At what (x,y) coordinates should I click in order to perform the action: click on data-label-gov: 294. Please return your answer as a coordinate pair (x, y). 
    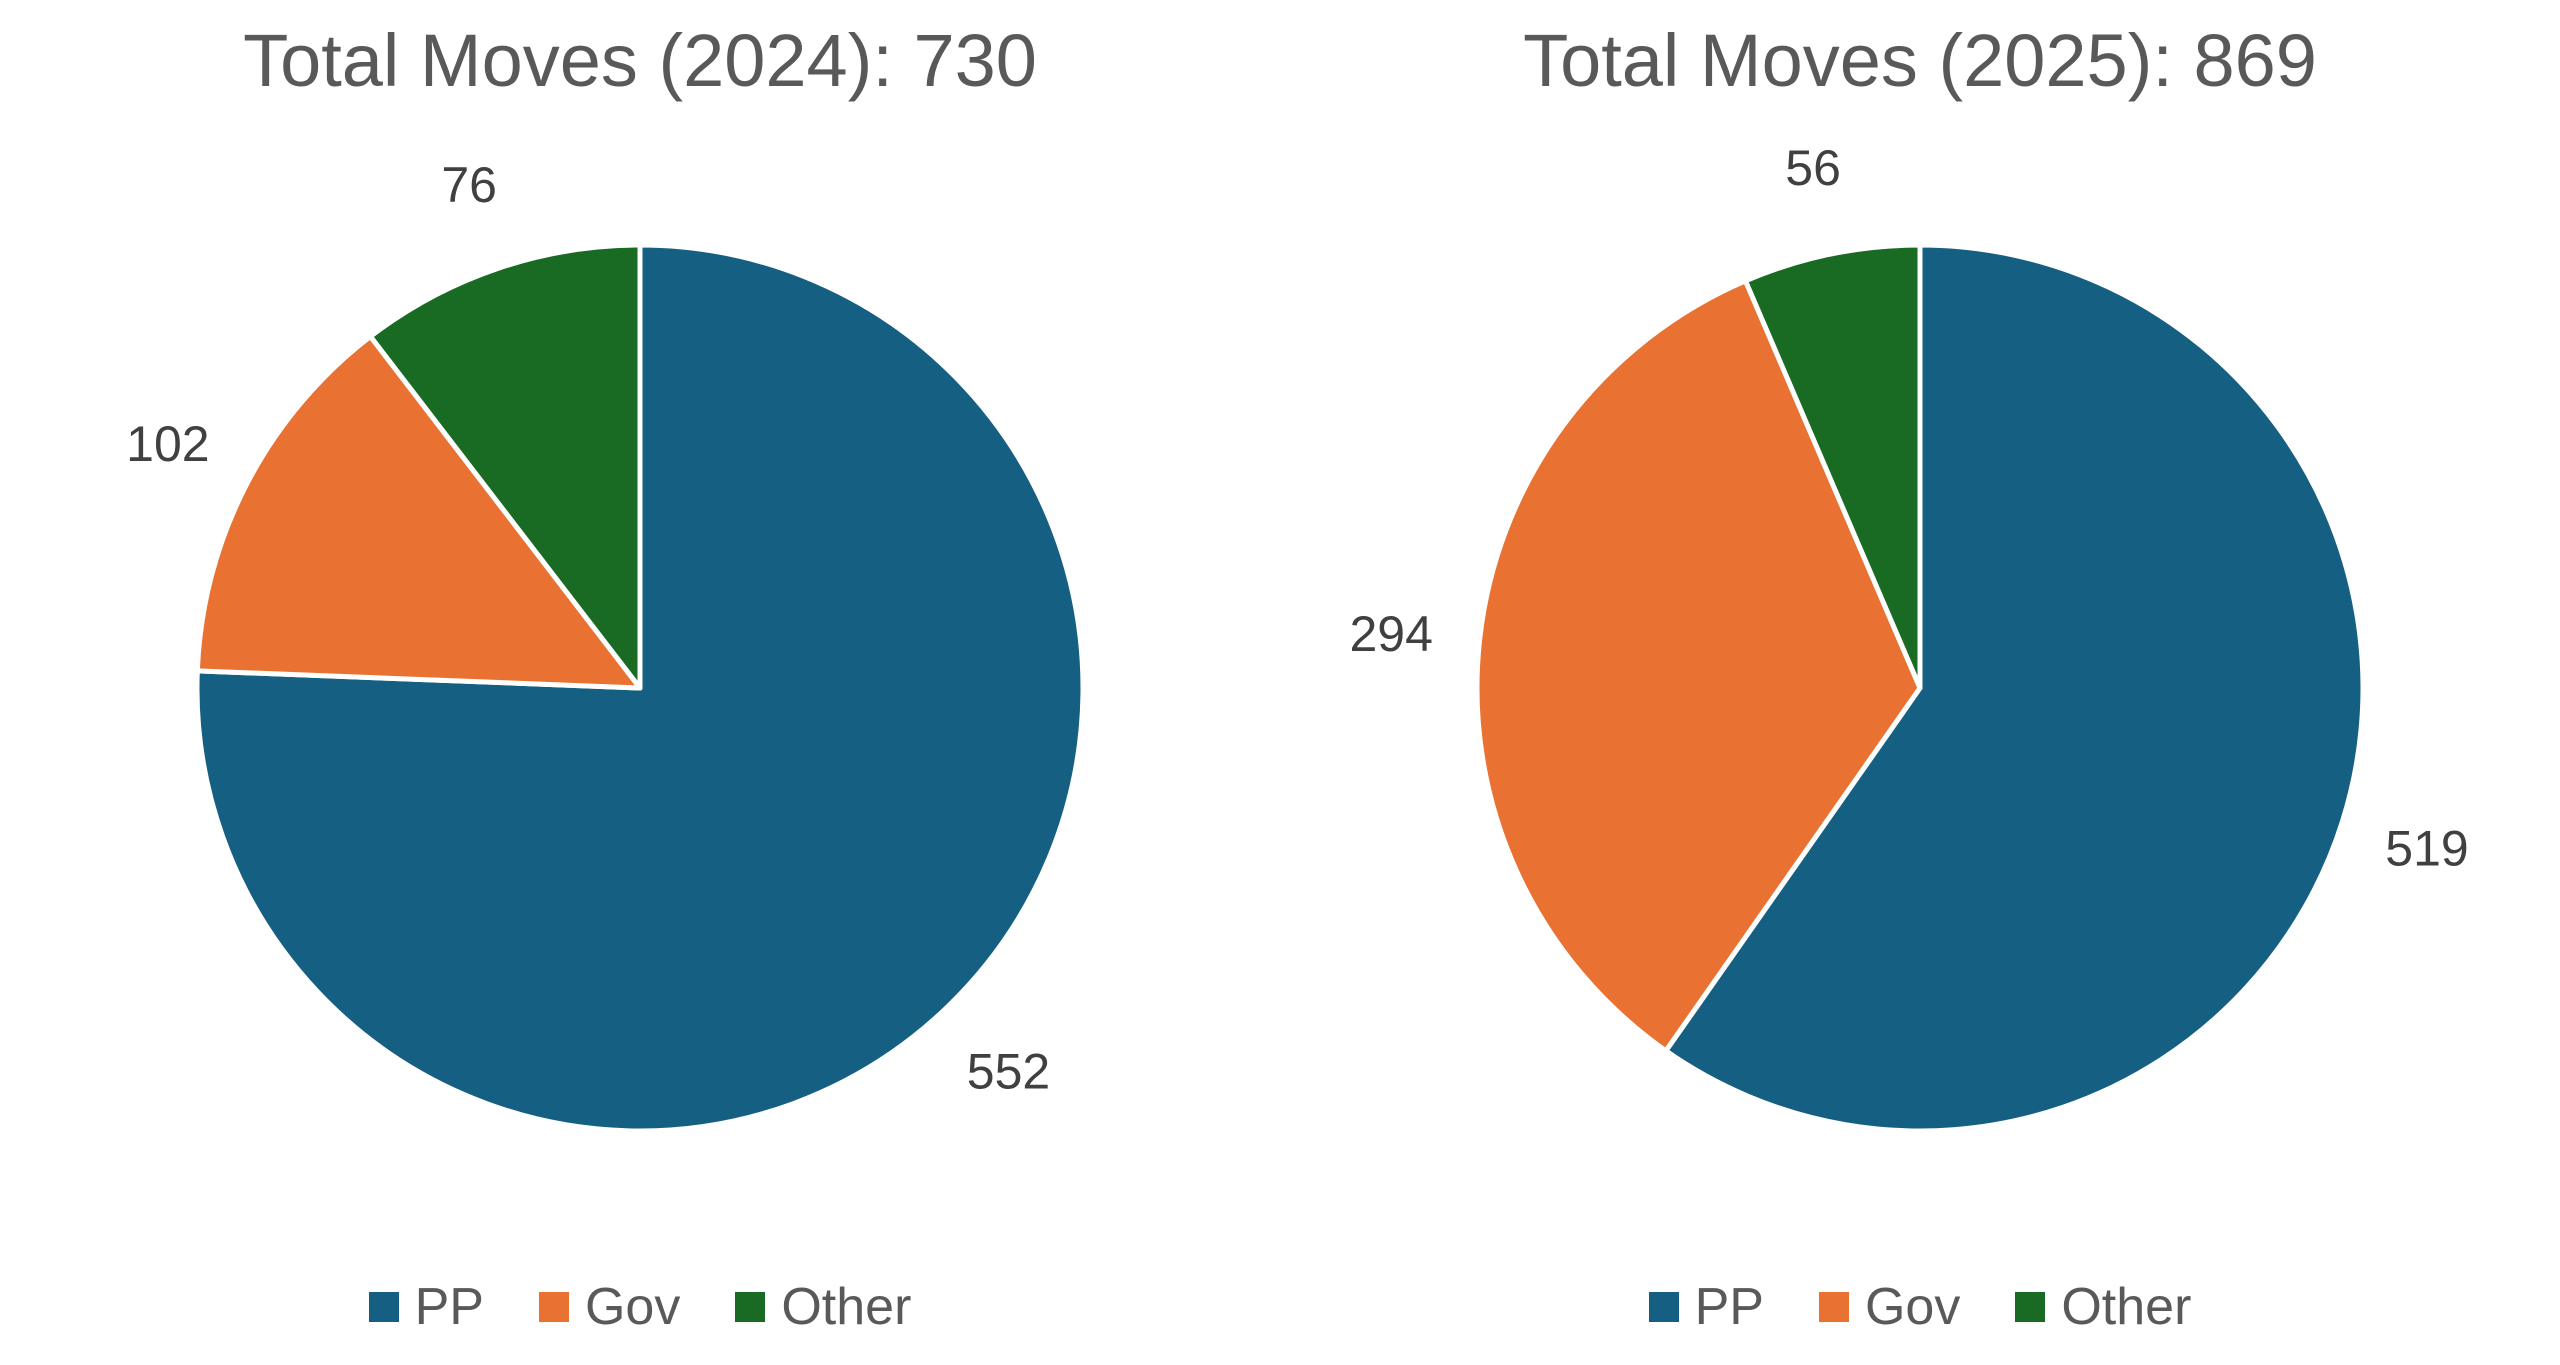
    Looking at the image, I should click on (1390, 634).